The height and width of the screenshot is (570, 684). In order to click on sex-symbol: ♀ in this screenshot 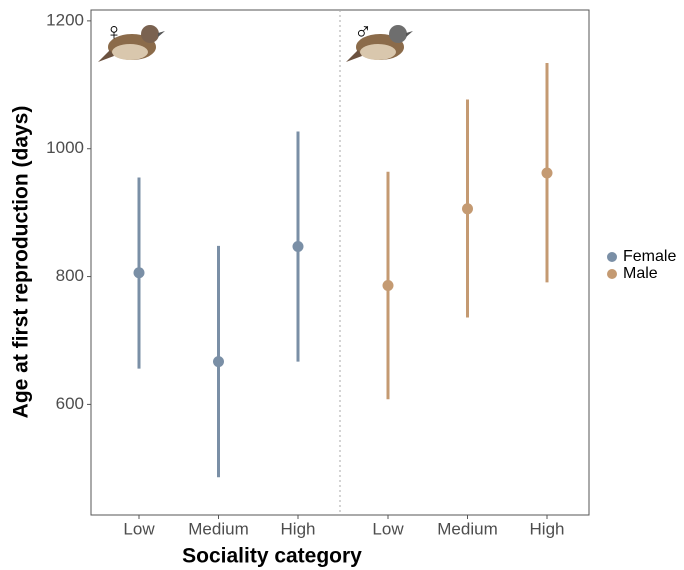, I will do `click(114, 31)`.